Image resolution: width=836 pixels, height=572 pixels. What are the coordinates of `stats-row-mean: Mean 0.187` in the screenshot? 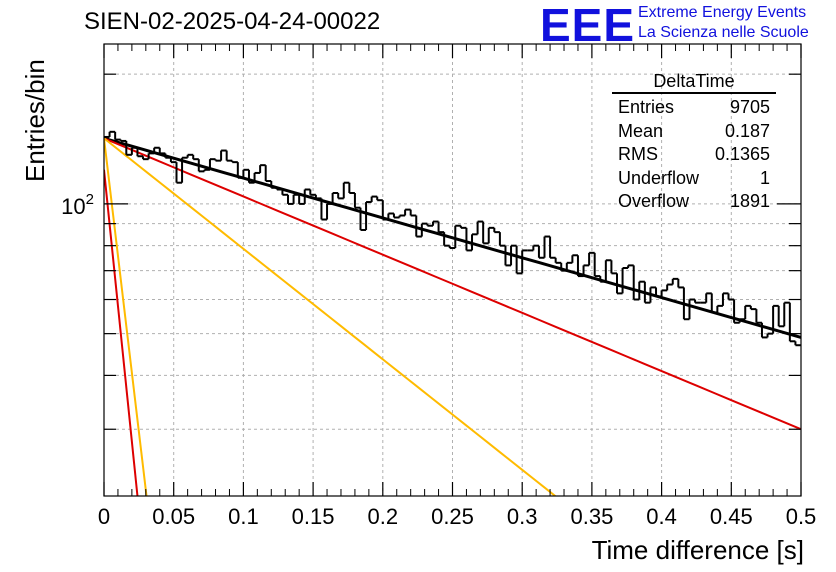 It's located at (694, 132).